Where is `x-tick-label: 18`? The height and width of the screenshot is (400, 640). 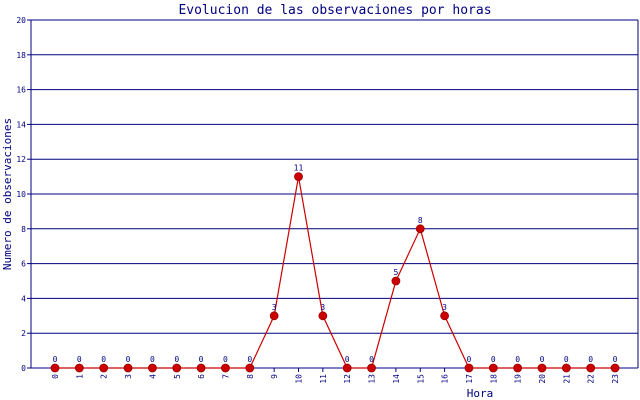 x-tick-label: 18 is located at coordinates (493, 379).